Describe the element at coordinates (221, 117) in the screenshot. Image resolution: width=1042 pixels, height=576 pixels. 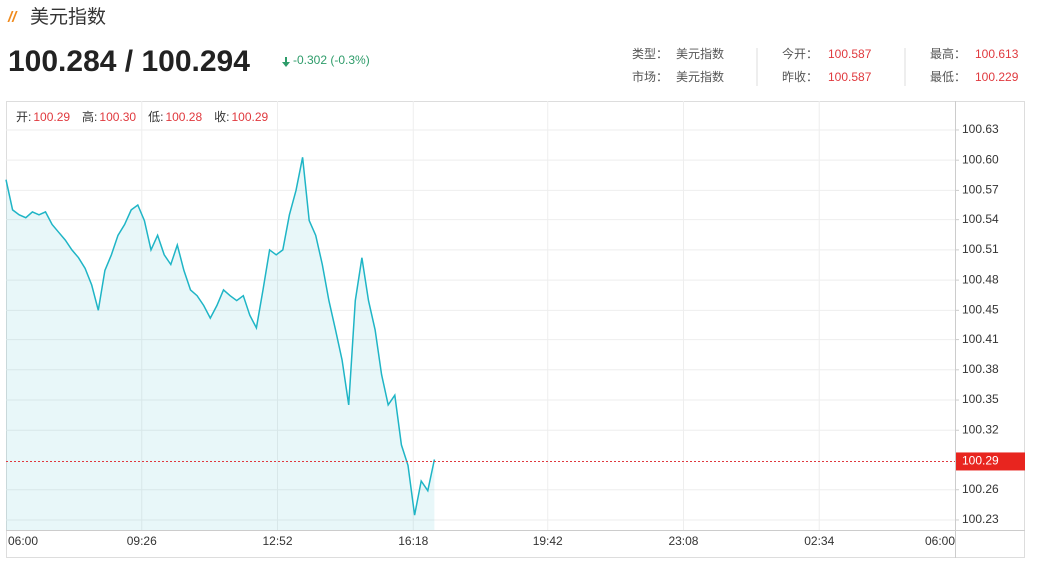
I see `ohlc-label: 收:` at that location.